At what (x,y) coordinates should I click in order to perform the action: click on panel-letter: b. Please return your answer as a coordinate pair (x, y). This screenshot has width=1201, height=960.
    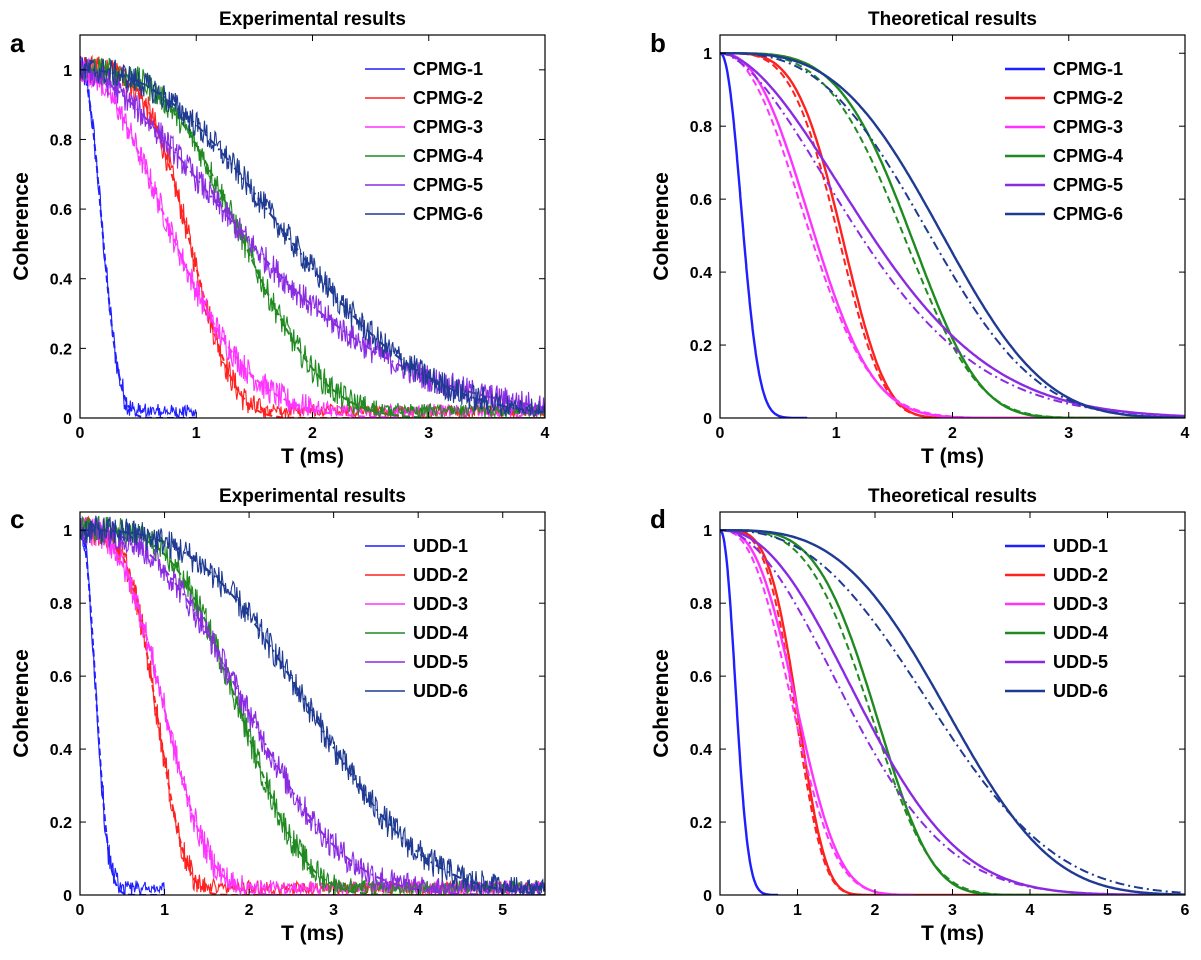
    Looking at the image, I should click on (658, 43).